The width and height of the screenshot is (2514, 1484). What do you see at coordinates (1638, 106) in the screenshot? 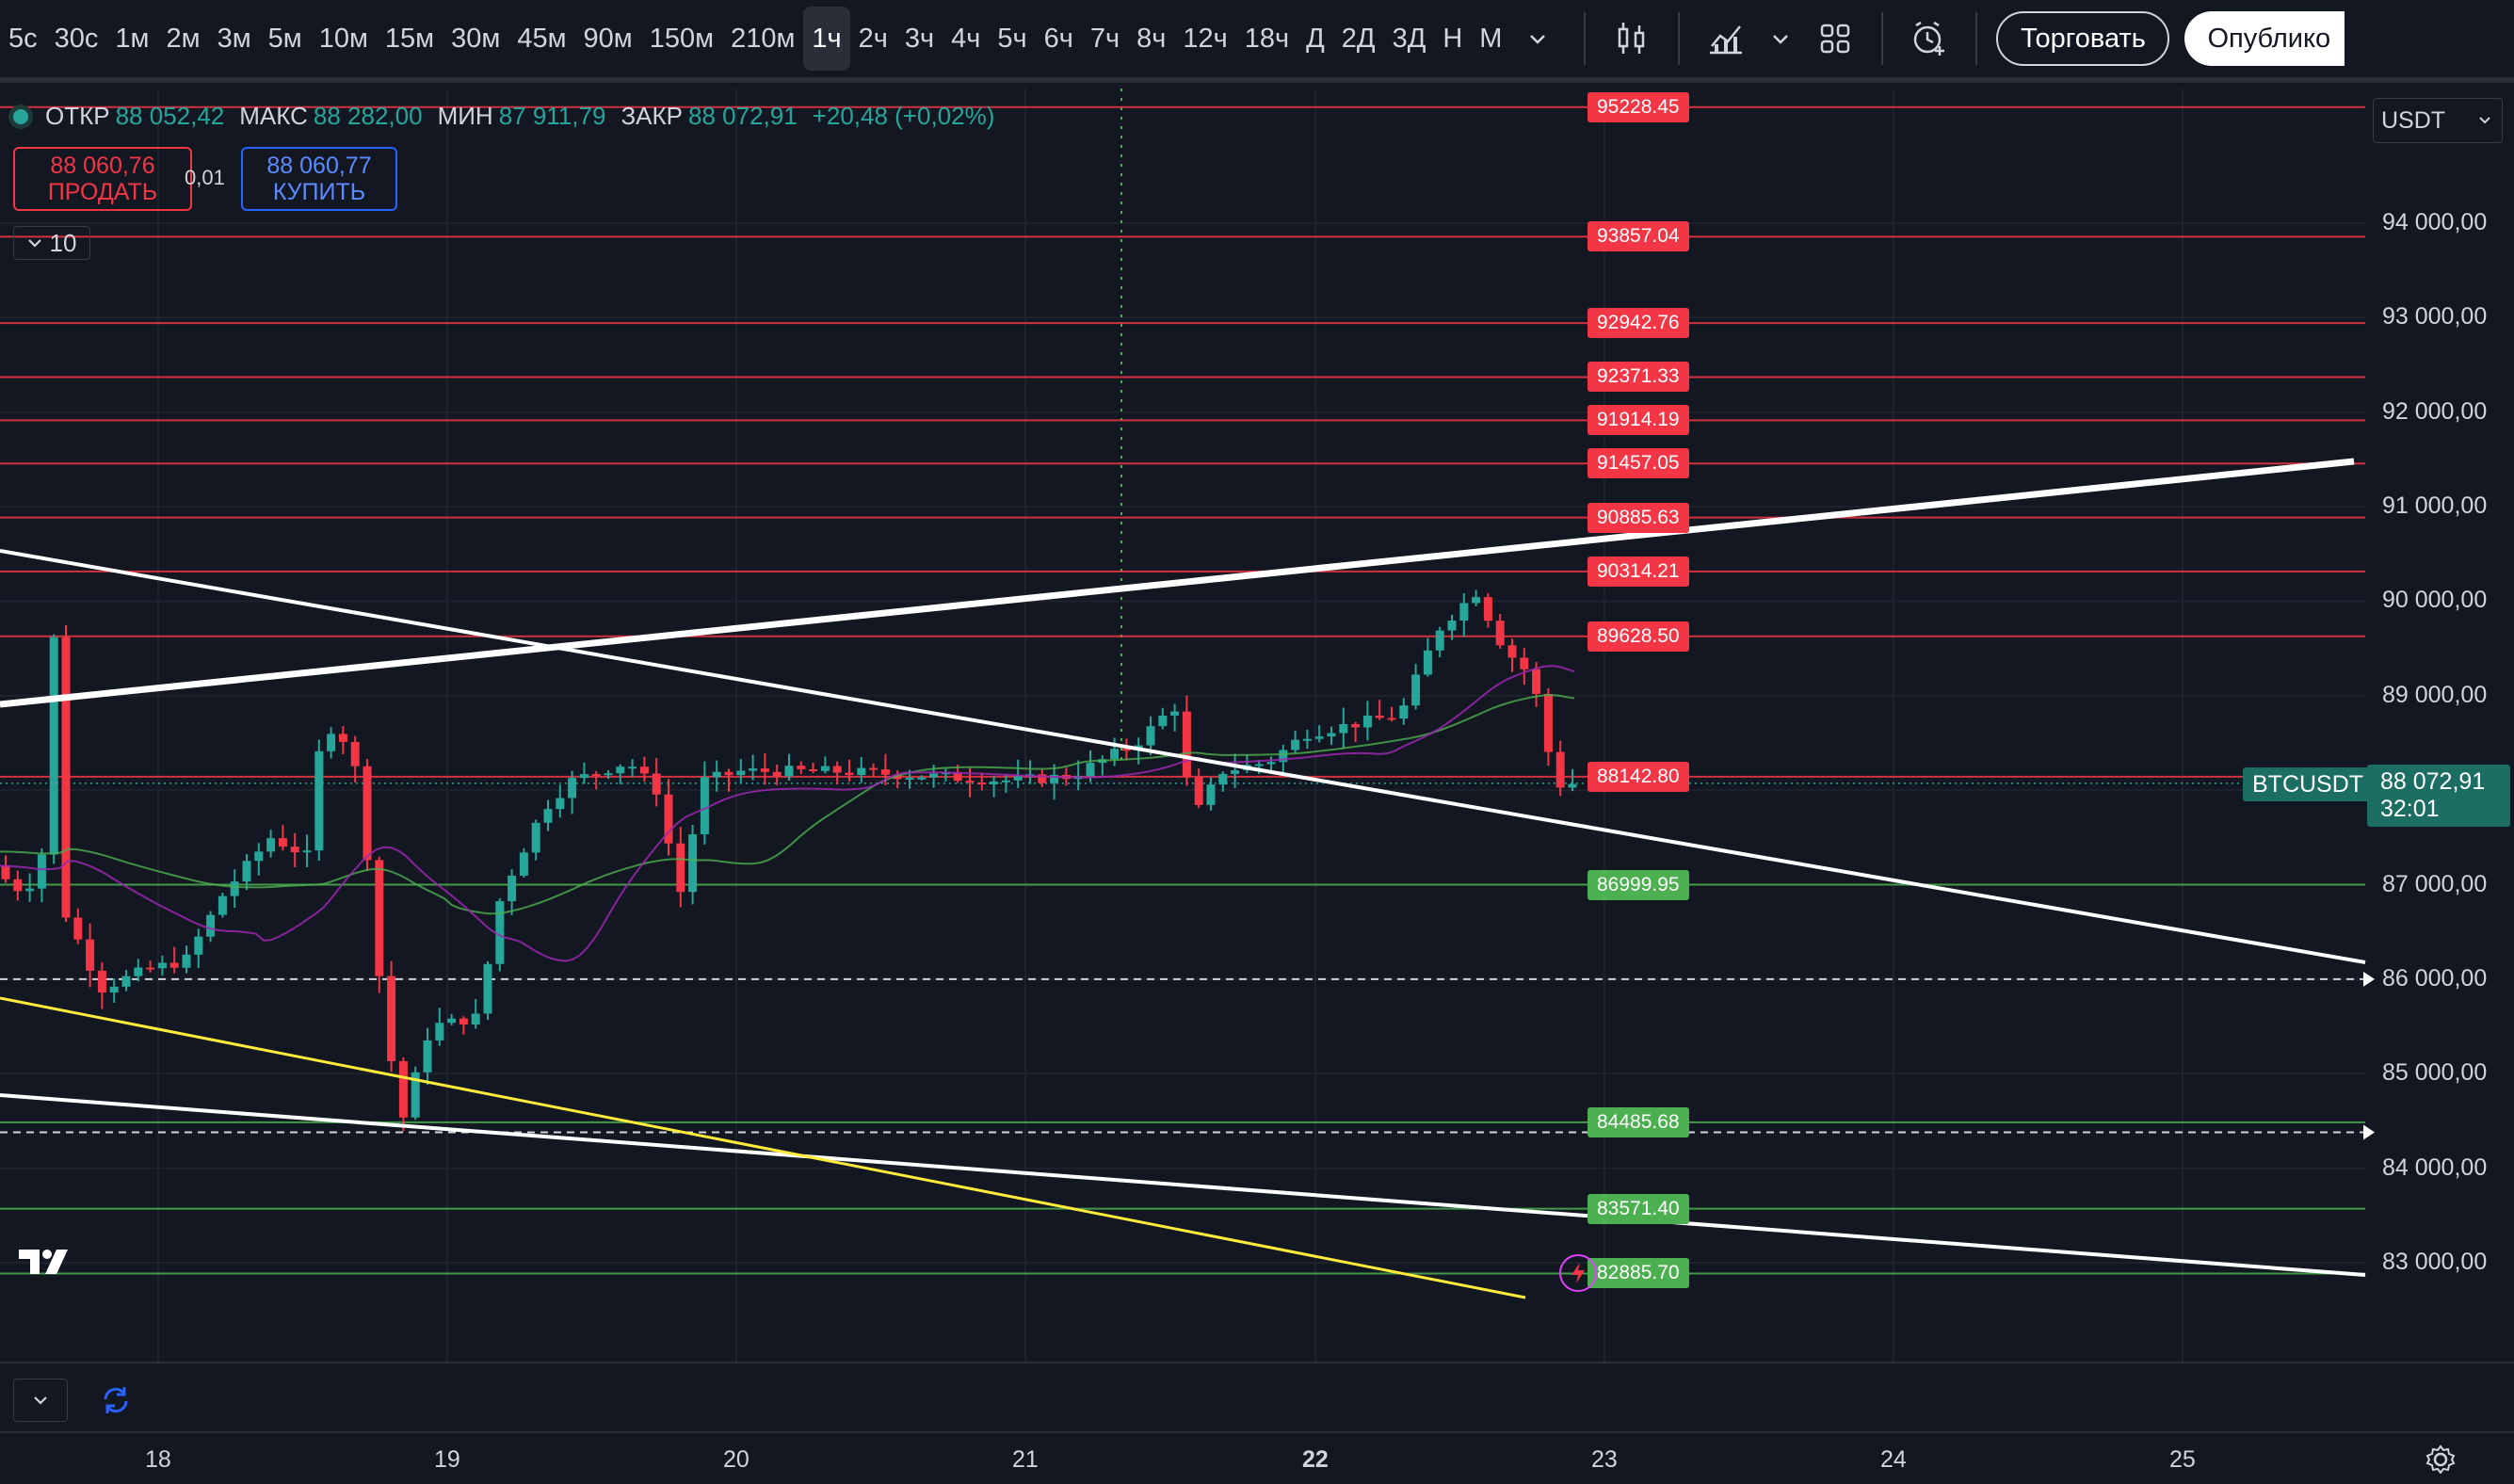
I see `level-tag-0: 95228.45` at bounding box center [1638, 106].